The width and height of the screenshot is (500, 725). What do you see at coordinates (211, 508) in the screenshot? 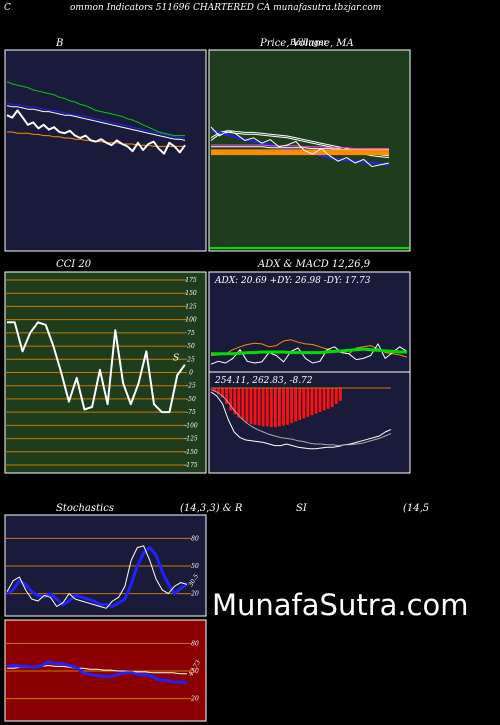
I see `title-stochastics-right: (14,3,3) & R` at bounding box center [211, 508].